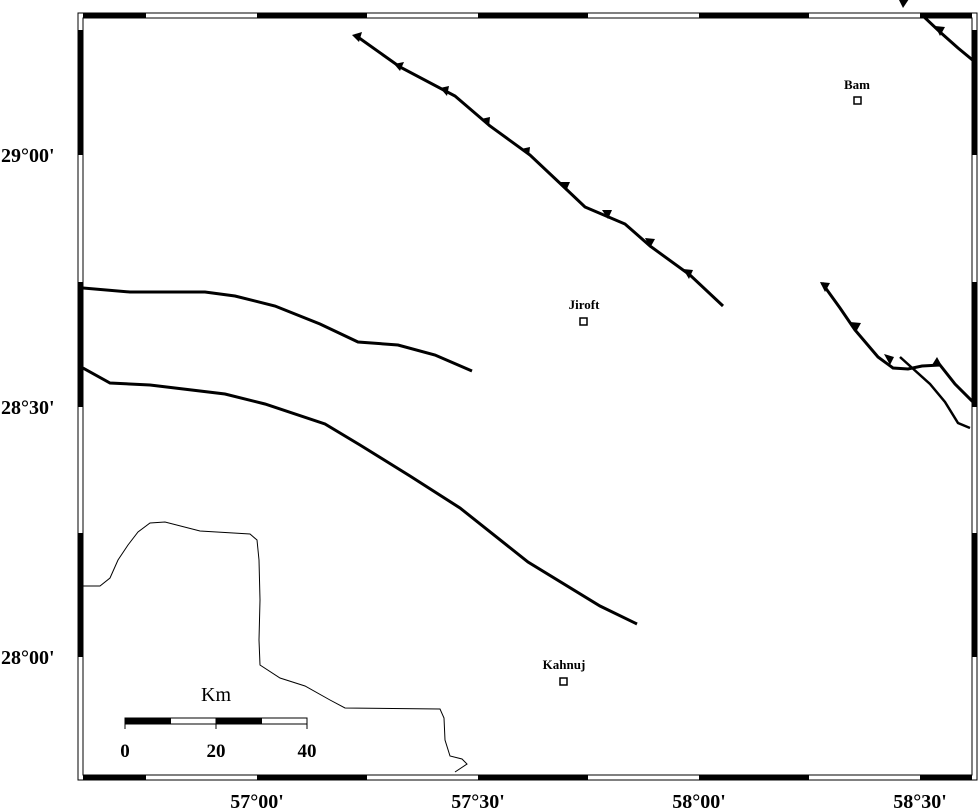 Image resolution: width=978 pixels, height=810 pixels. What do you see at coordinates (584, 304) in the screenshot?
I see `city-label-jiroft: Jiroft` at bounding box center [584, 304].